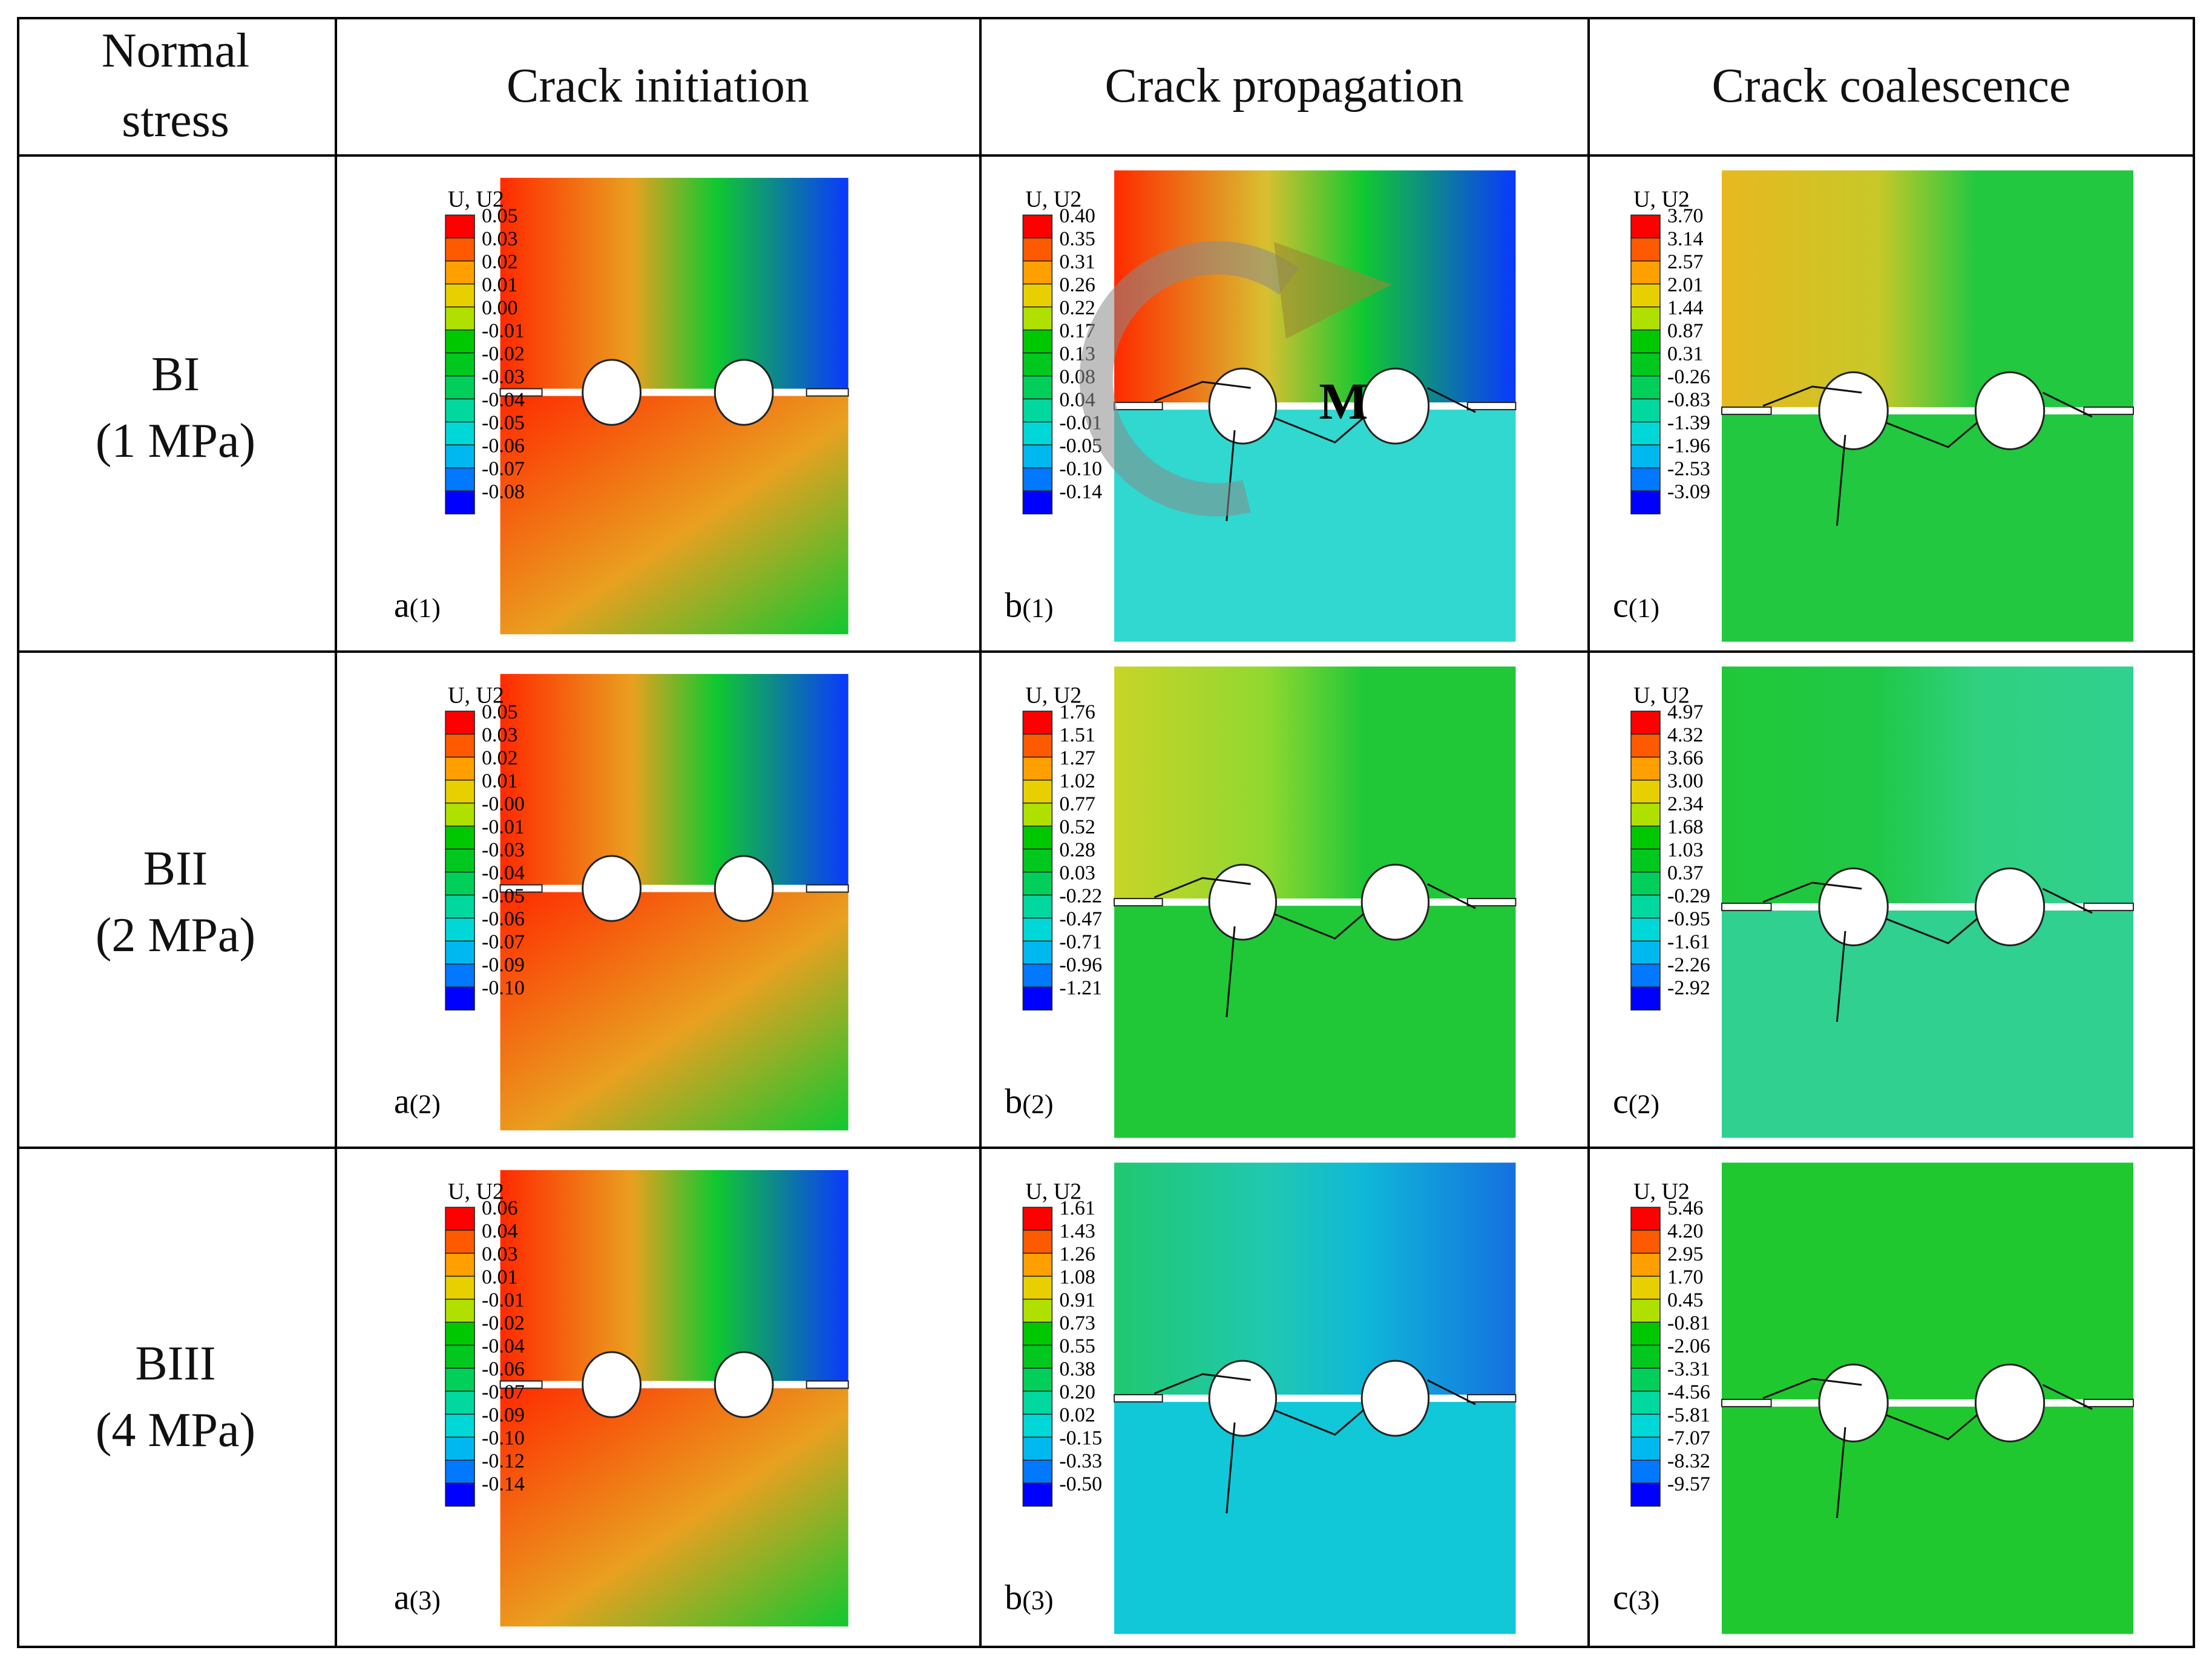 The height and width of the screenshot is (1659, 2212). Describe the element at coordinates (1688, 1323) in the screenshot. I see `legend-value: -0.81` at that location.